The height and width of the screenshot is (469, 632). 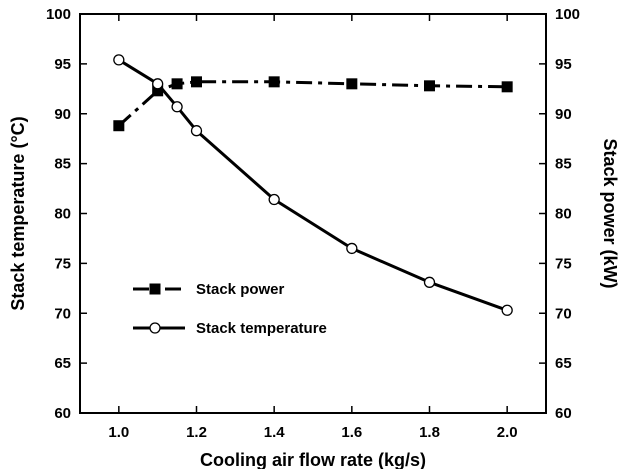 I want to click on y-tick-label-right: 70, so click(x=563, y=313).